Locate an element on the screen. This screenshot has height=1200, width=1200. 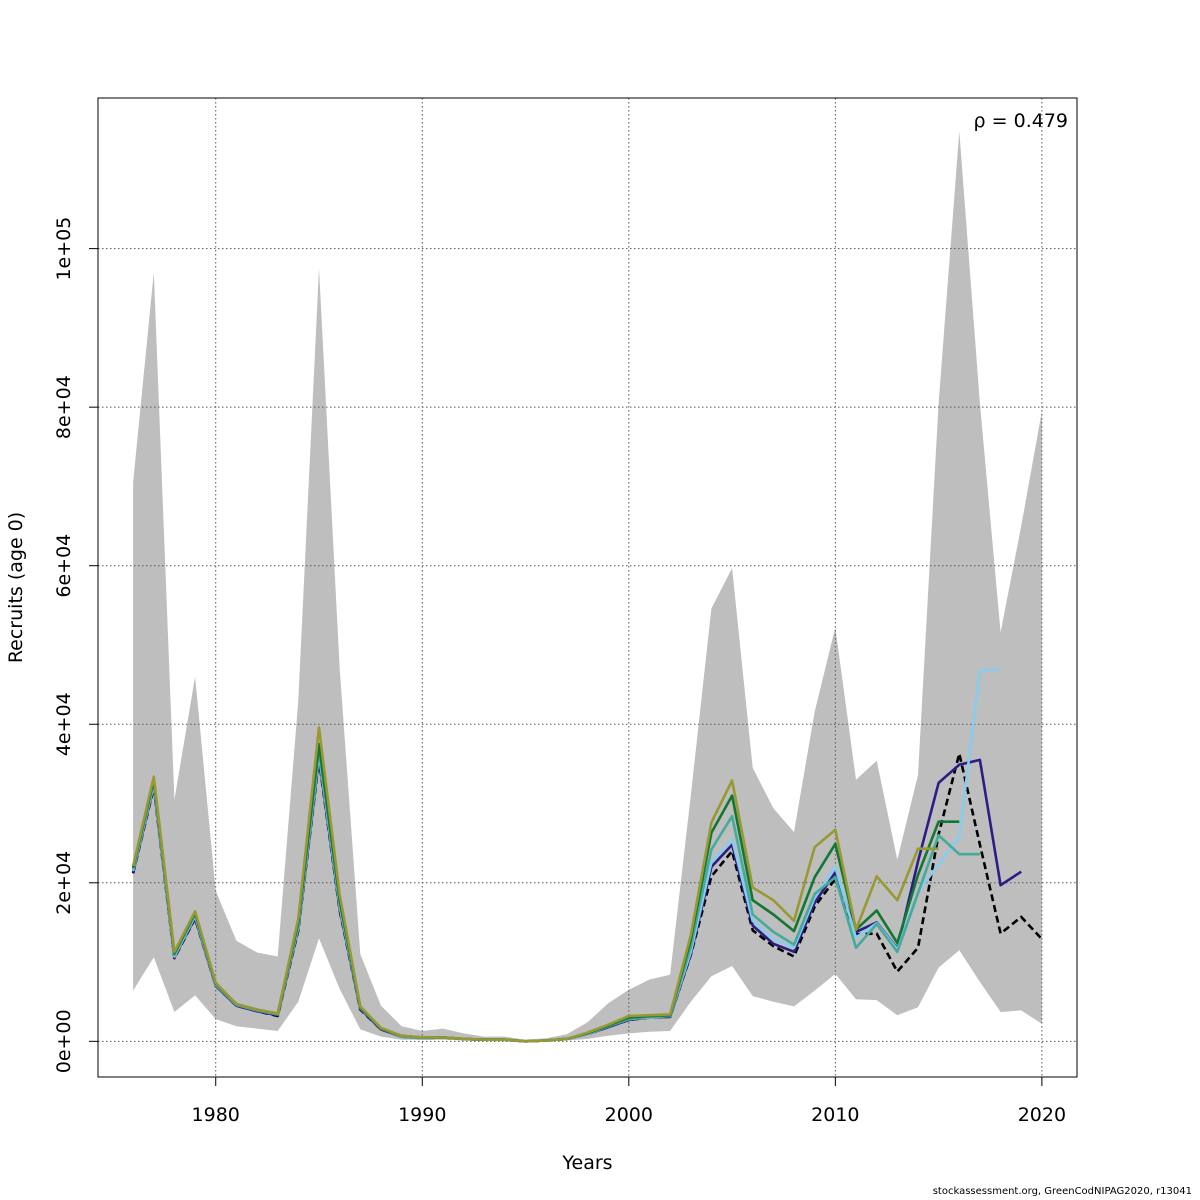
y-tick-label: 4e+04 is located at coordinates (64, 724).